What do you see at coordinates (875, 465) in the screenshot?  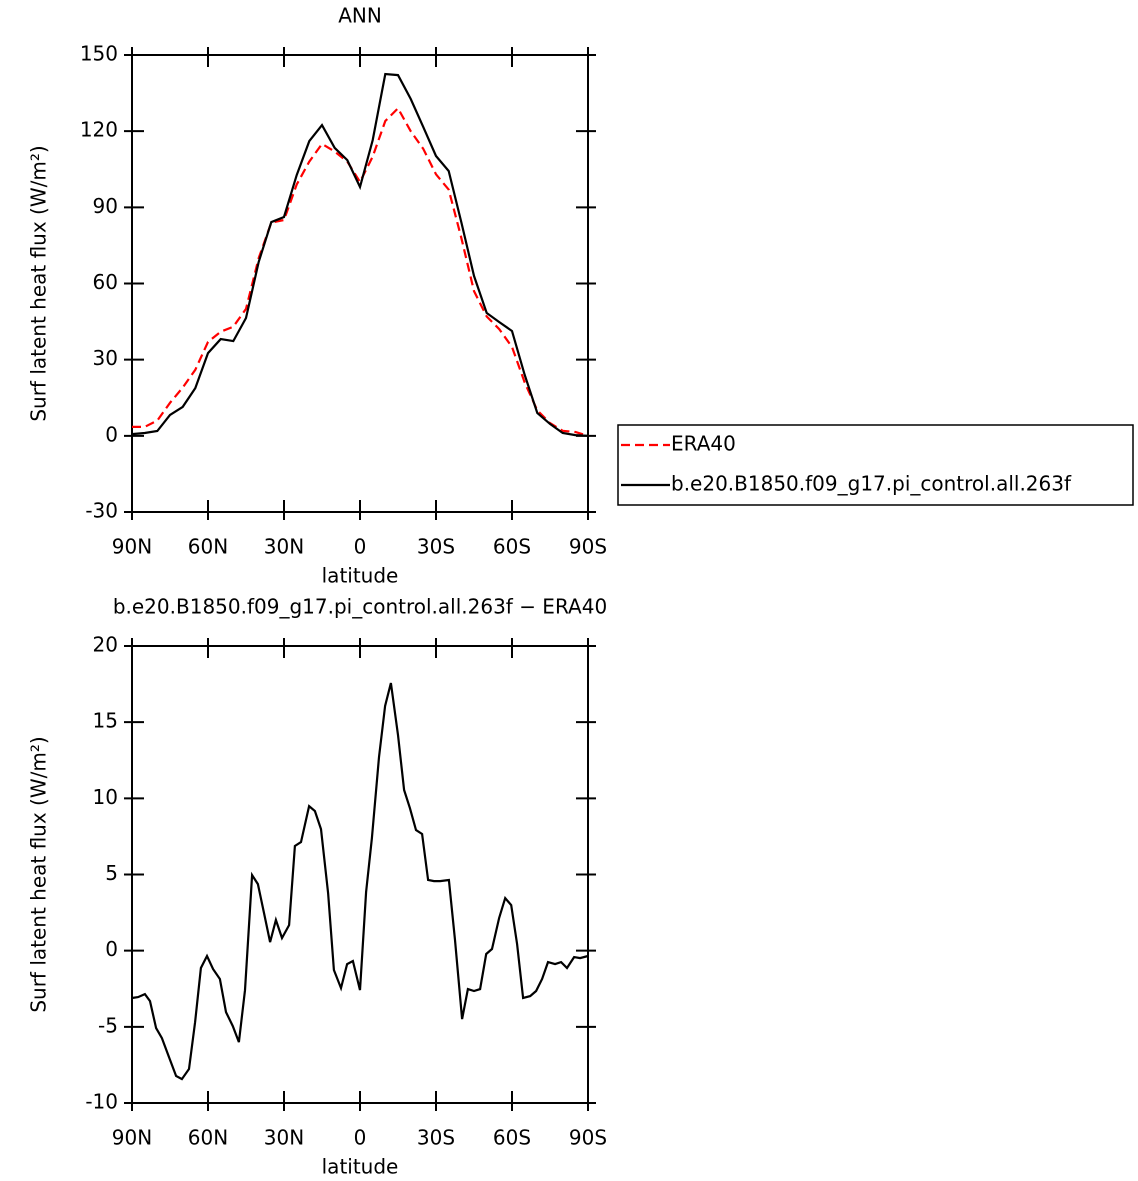 I see `legend-box` at bounding box center [875, 465].